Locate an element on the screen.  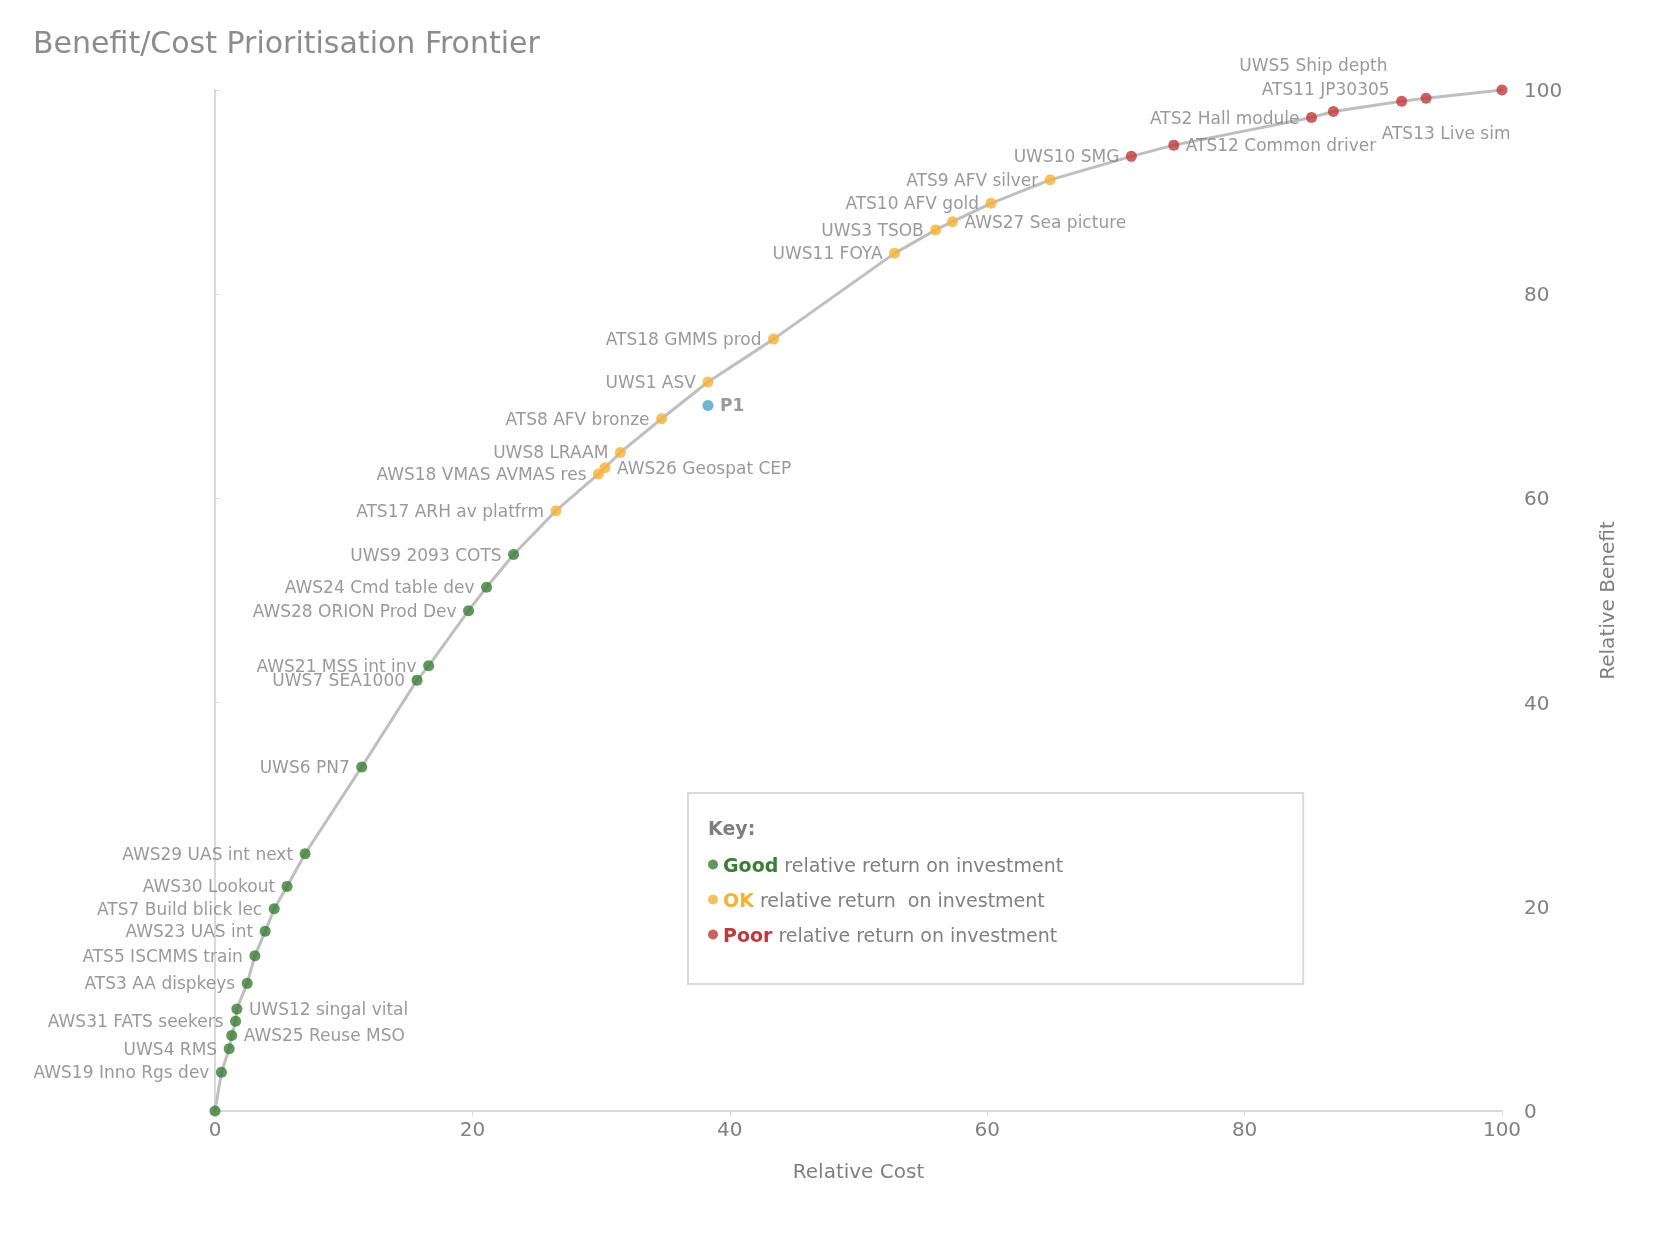
x-tick-label: 0 is located at coordinates (215, 1129).